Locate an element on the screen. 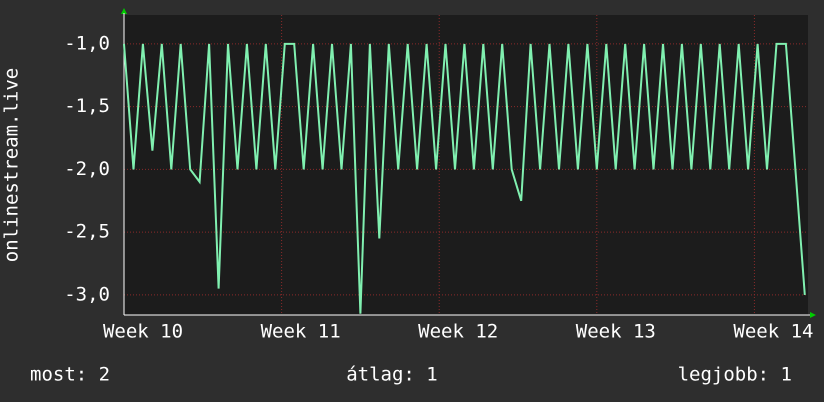 The width and height of the screenshot is (824, 402). footer-average: átlag: 1 is located at coordinates (392, 375).